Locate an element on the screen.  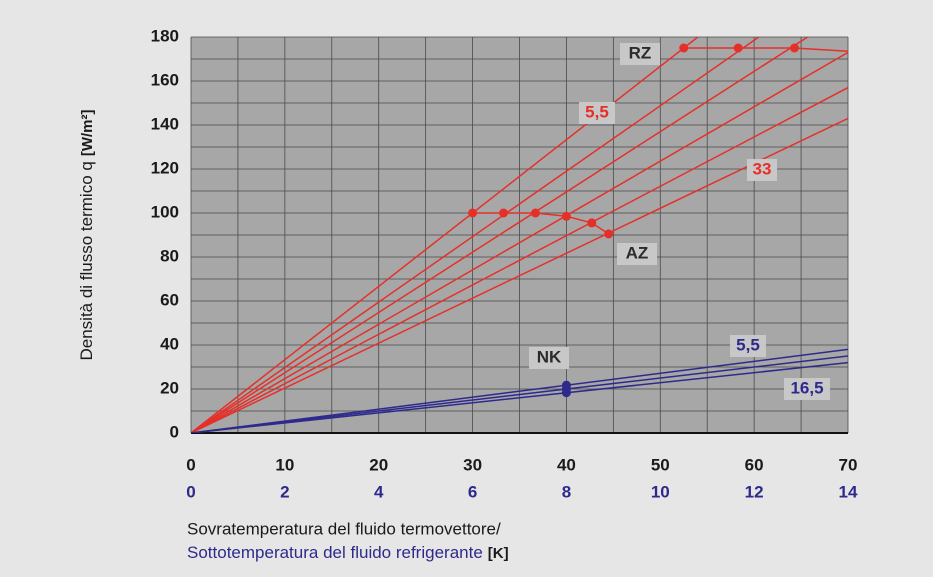
y-tick-label: 120 is located at coordinates (165, 167).